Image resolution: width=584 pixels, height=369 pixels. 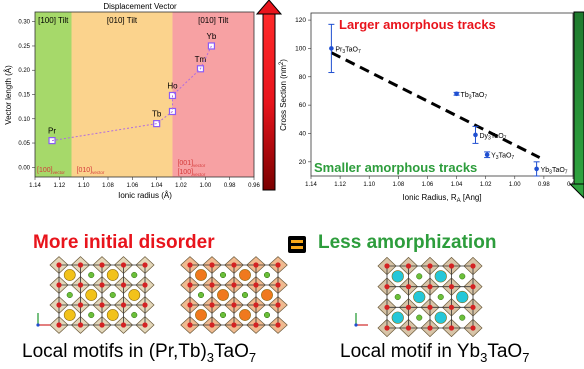 What do you see at coordinates (303, 77) in the screenshot?
I see `y-tick-label: 80` at bounding box center [303, 77].